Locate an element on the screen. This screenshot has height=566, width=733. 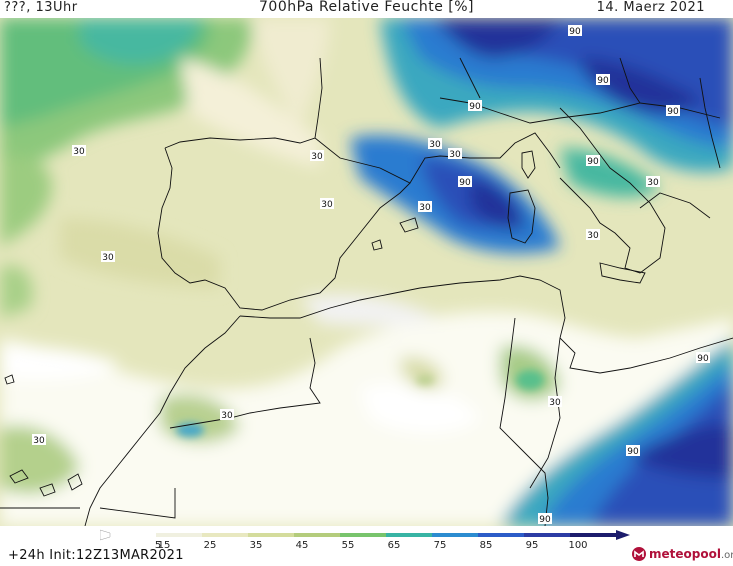
colorbar-label: 5 is located at coordinates (158, 545).